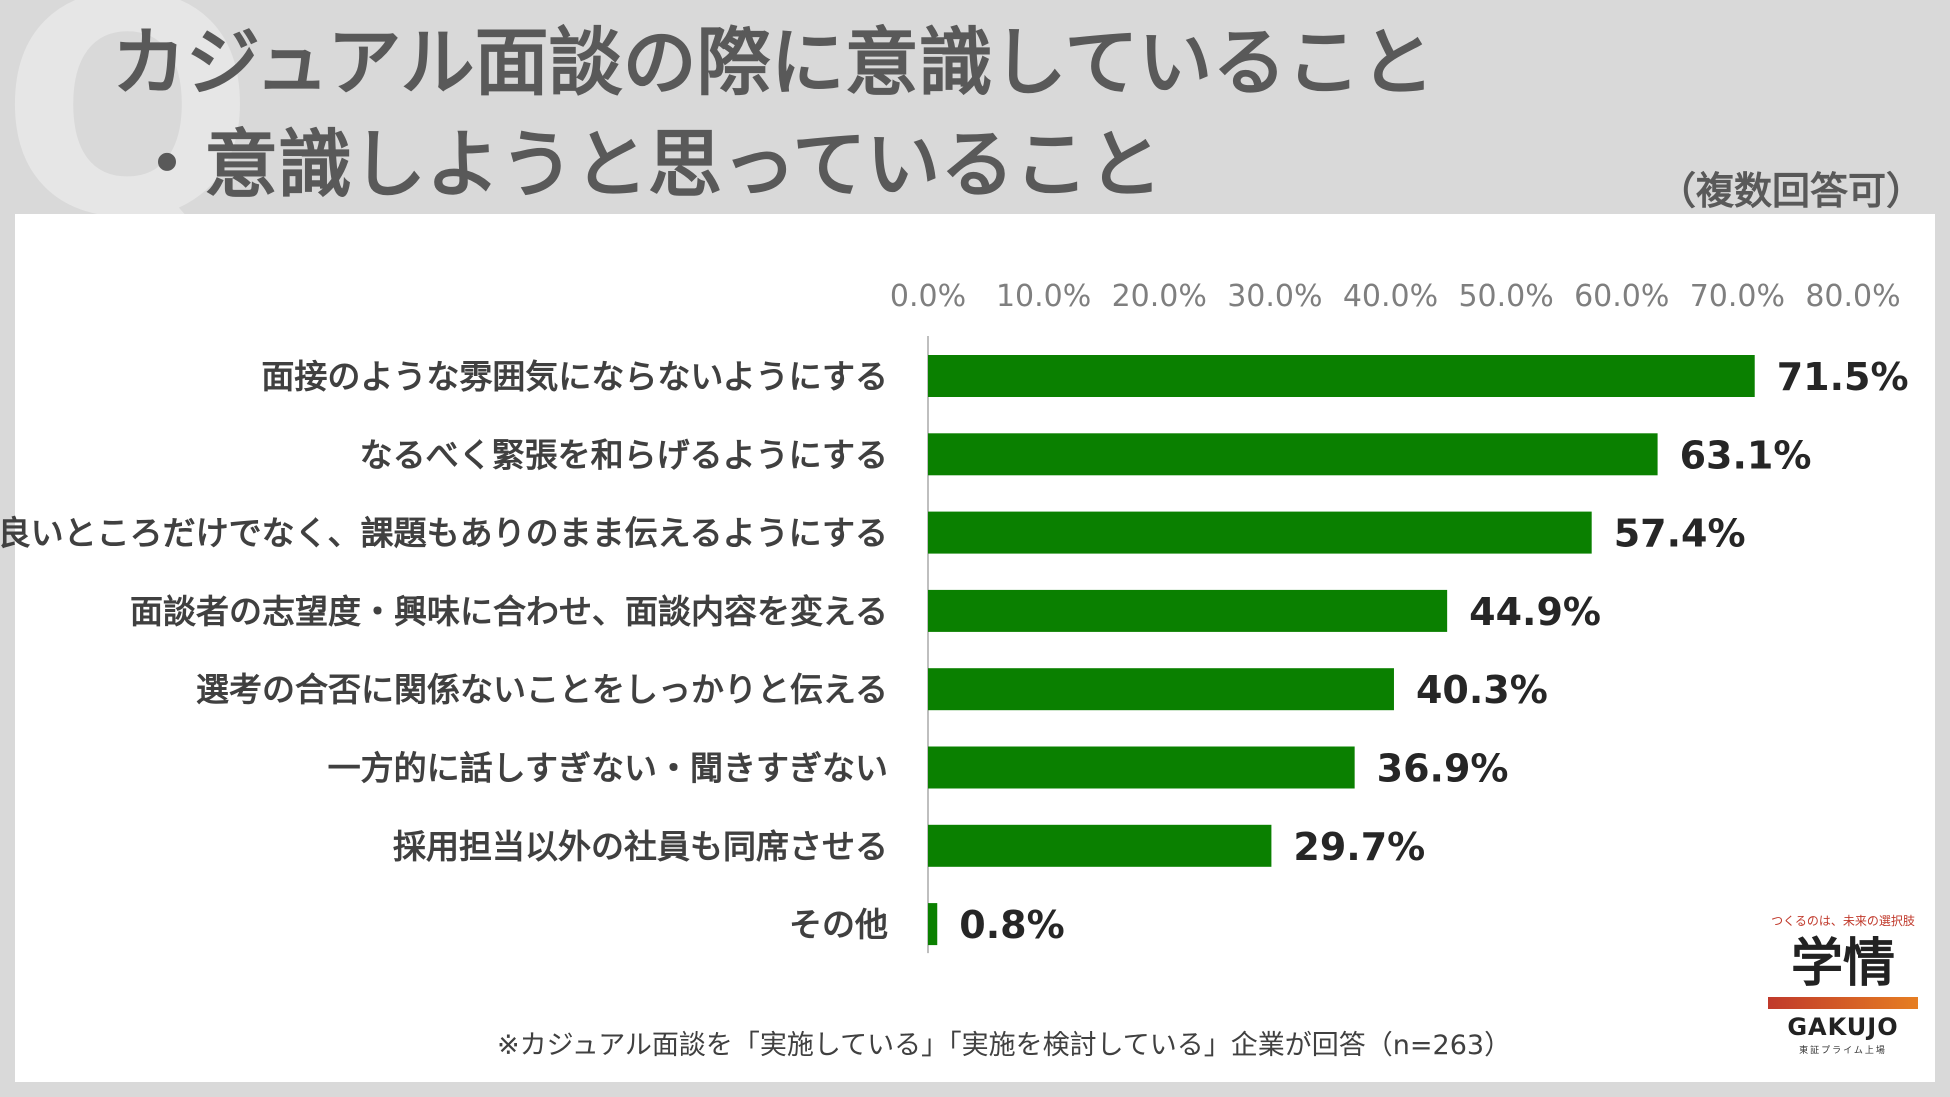 This screenshot has height=1097, width=1950. I want to click on value-label: 57.4%, so click(1680, 534).